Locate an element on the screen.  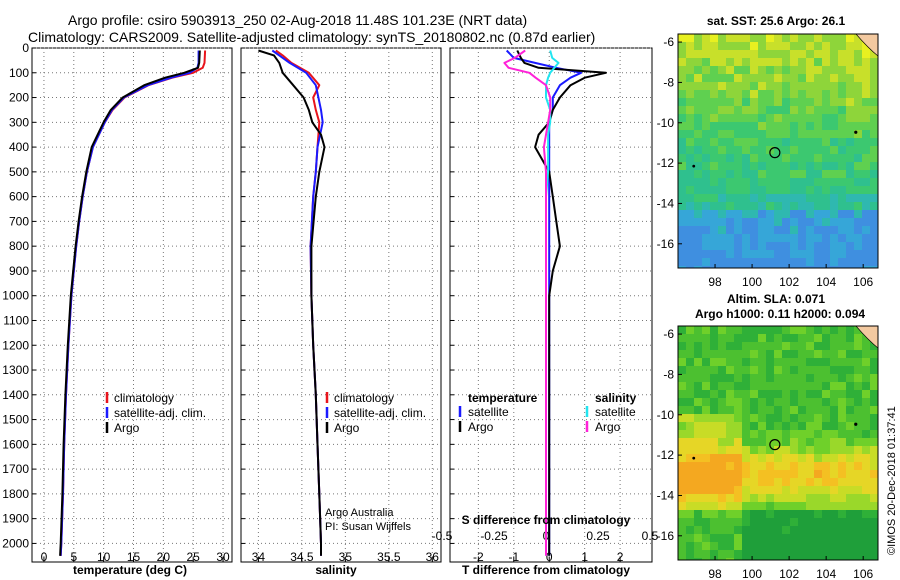
depth-tick-label: 900 is located at coordinates (19, 271).